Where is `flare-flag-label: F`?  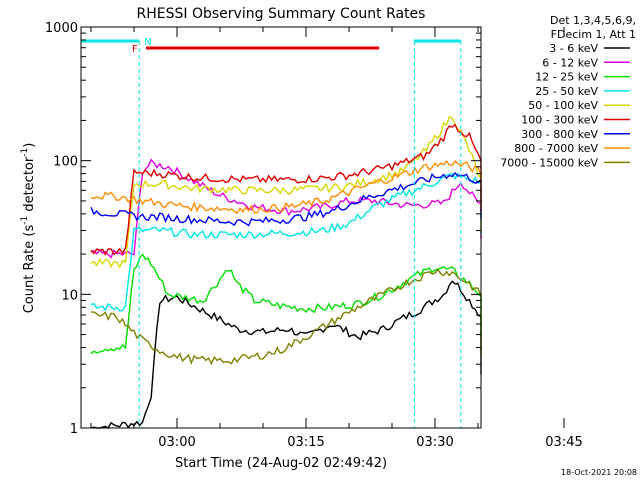 flare-flag-label: F is located at coordinates (135, 49).